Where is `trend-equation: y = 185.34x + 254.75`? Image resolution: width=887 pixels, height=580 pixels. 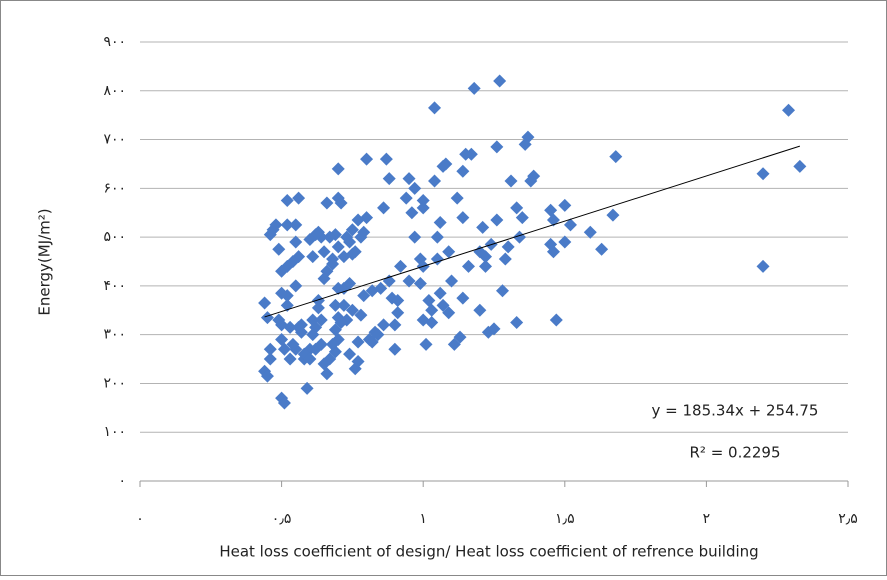 trend-equation: y = 185.34x + 254.75 is located at coordinates (735, 411).